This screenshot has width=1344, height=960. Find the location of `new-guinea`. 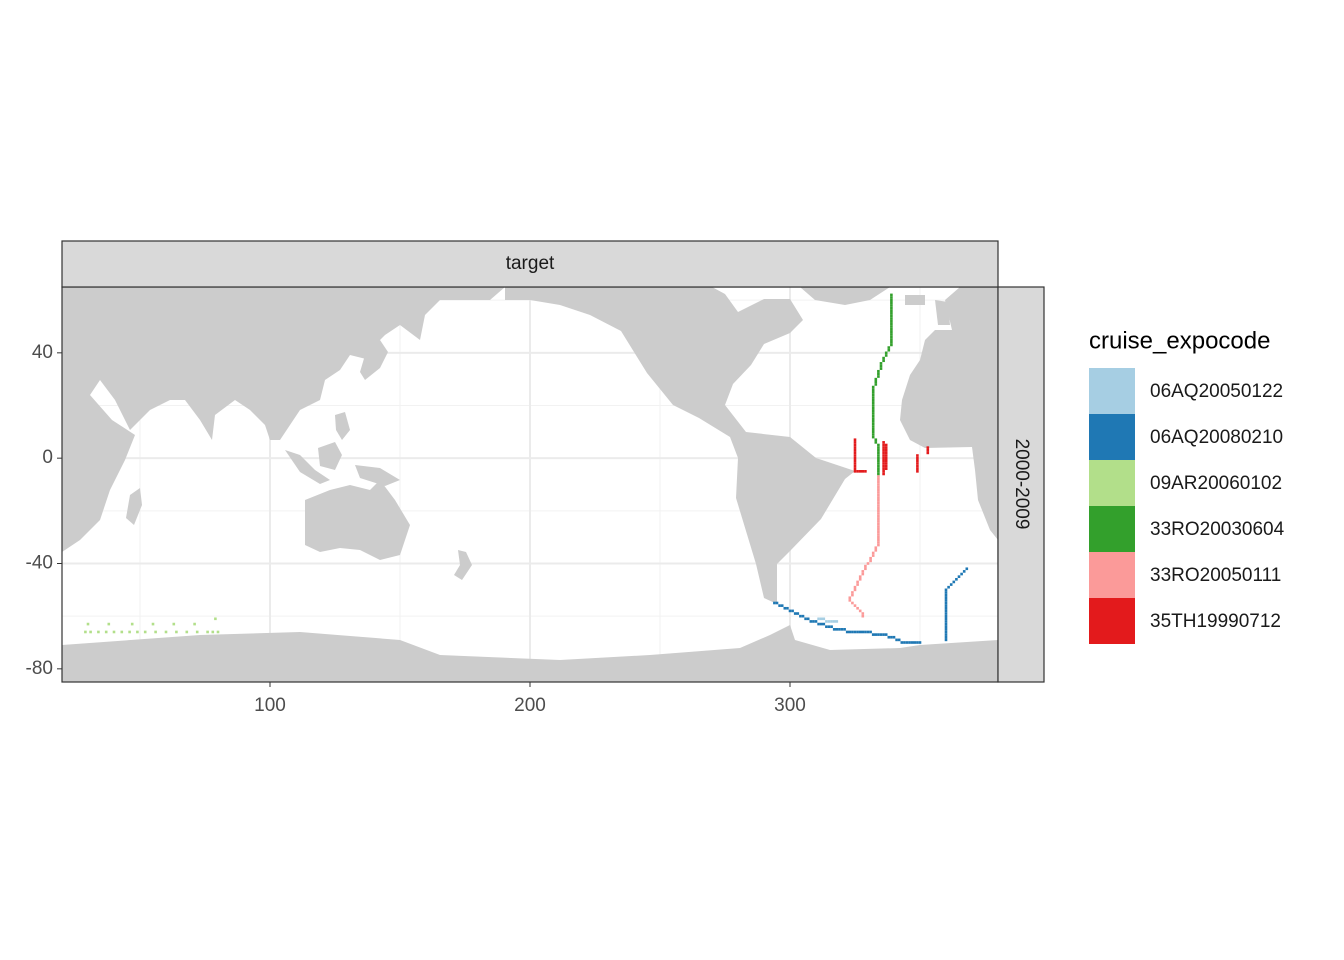

new-guinea is located at coordinates (377, 475).